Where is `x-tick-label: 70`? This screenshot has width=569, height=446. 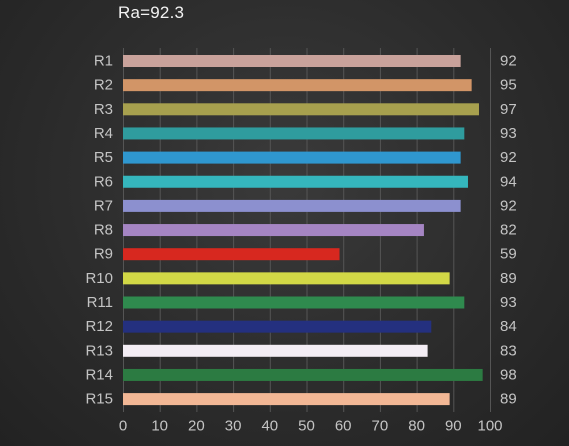
x-tick-label: 70 is located at coordinates (380, 426).